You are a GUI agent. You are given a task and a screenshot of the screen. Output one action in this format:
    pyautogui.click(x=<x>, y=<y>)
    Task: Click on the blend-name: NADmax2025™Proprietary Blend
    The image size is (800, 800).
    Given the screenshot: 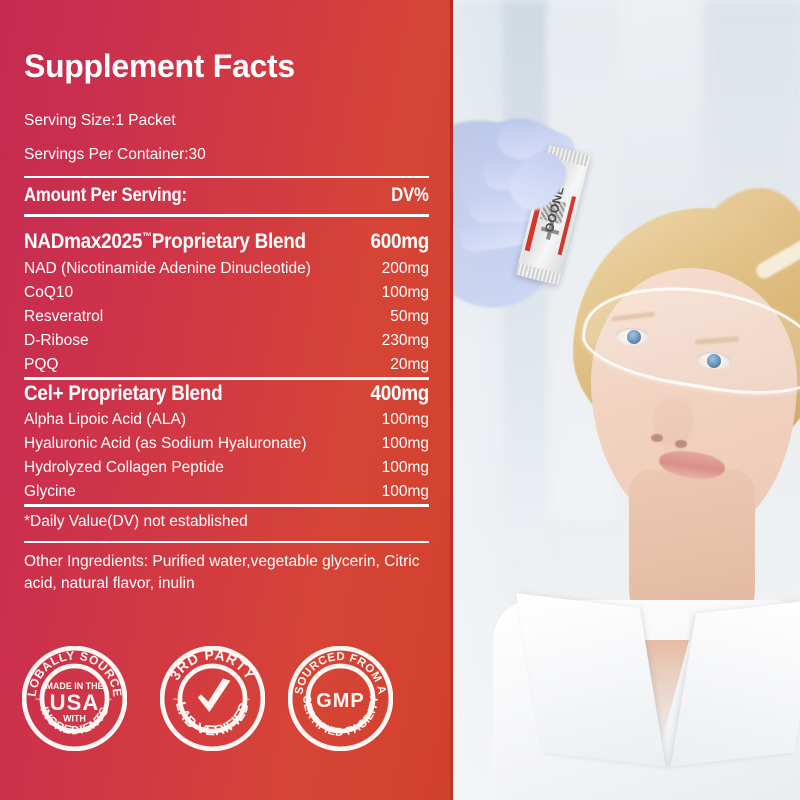 What is the action you would take?
    pyautogui.click(x=165, y=242)
    